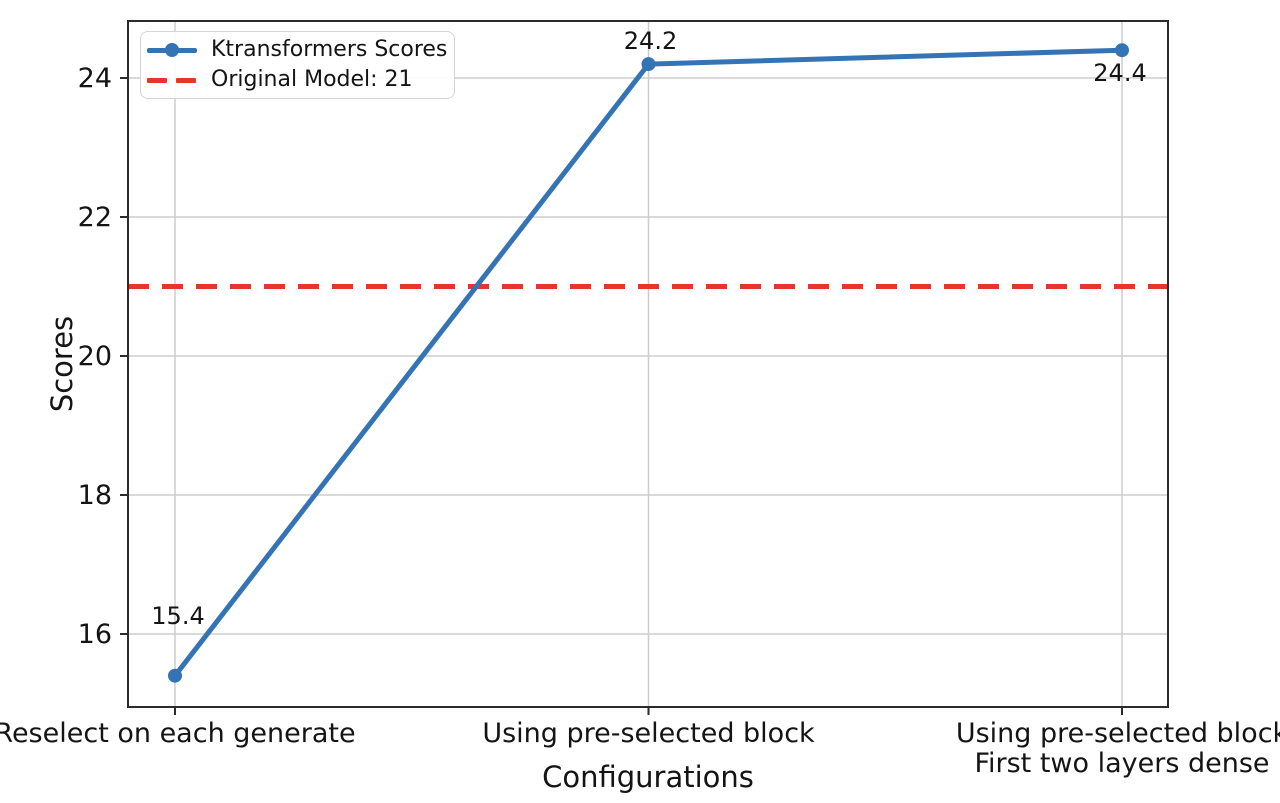 The width and height of the screenshot is (1280, 803). Describe the element at coordinates (94, 634) in the screenshot. I see `y-tick-label: 16` at that location.